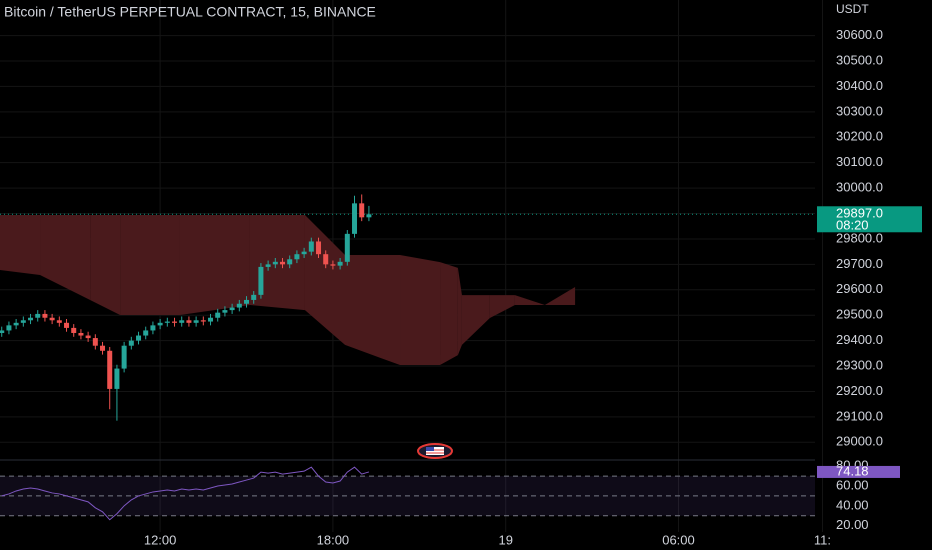  Describe the element at coordinates (859, 161) in the screenshot. I see `y-tick-label: 30100.0` at that location.